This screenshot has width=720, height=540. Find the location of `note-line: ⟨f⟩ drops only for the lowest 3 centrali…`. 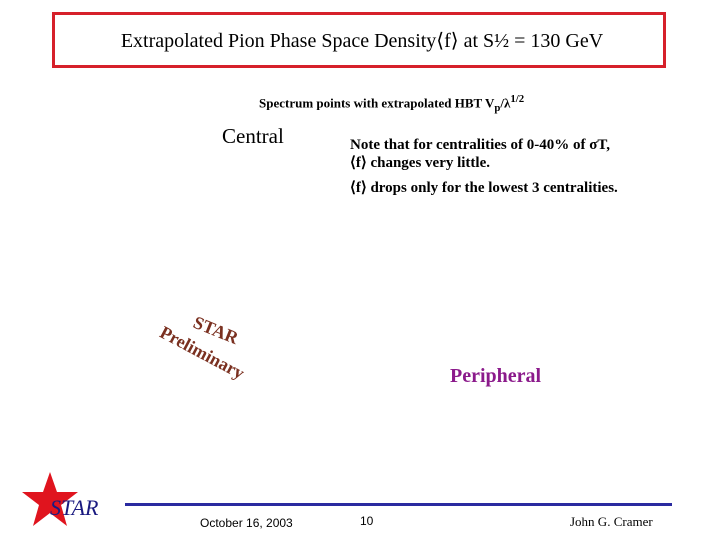

note-line: ⟨f⟩ drops only for the lowest 3 centrali… is located at coordinates (484, 188).